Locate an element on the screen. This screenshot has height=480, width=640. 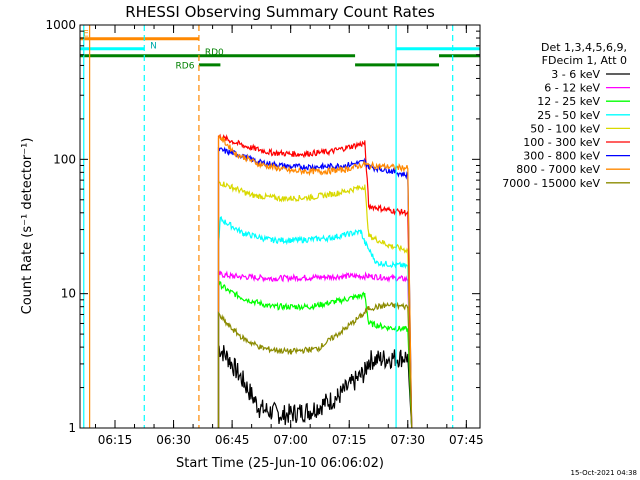
legend-label: 6 - 12 keV is located at coordinates (572, 88).